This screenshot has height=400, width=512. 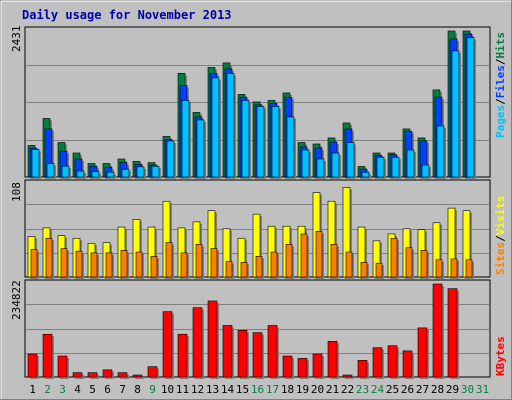 I want to click on bar-pages-30-fill, so click(x=470, y=107).